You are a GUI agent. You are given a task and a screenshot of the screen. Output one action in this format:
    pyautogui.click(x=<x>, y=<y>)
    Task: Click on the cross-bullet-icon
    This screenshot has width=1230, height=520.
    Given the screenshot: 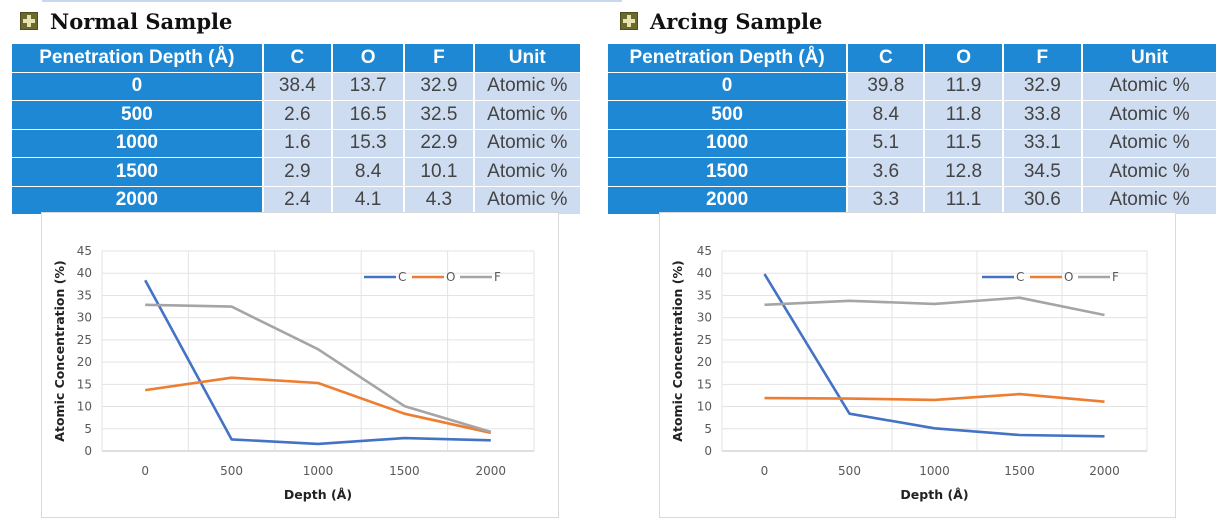 What is the action you would take?
    pyautogui.click(x=29, y=21)
    